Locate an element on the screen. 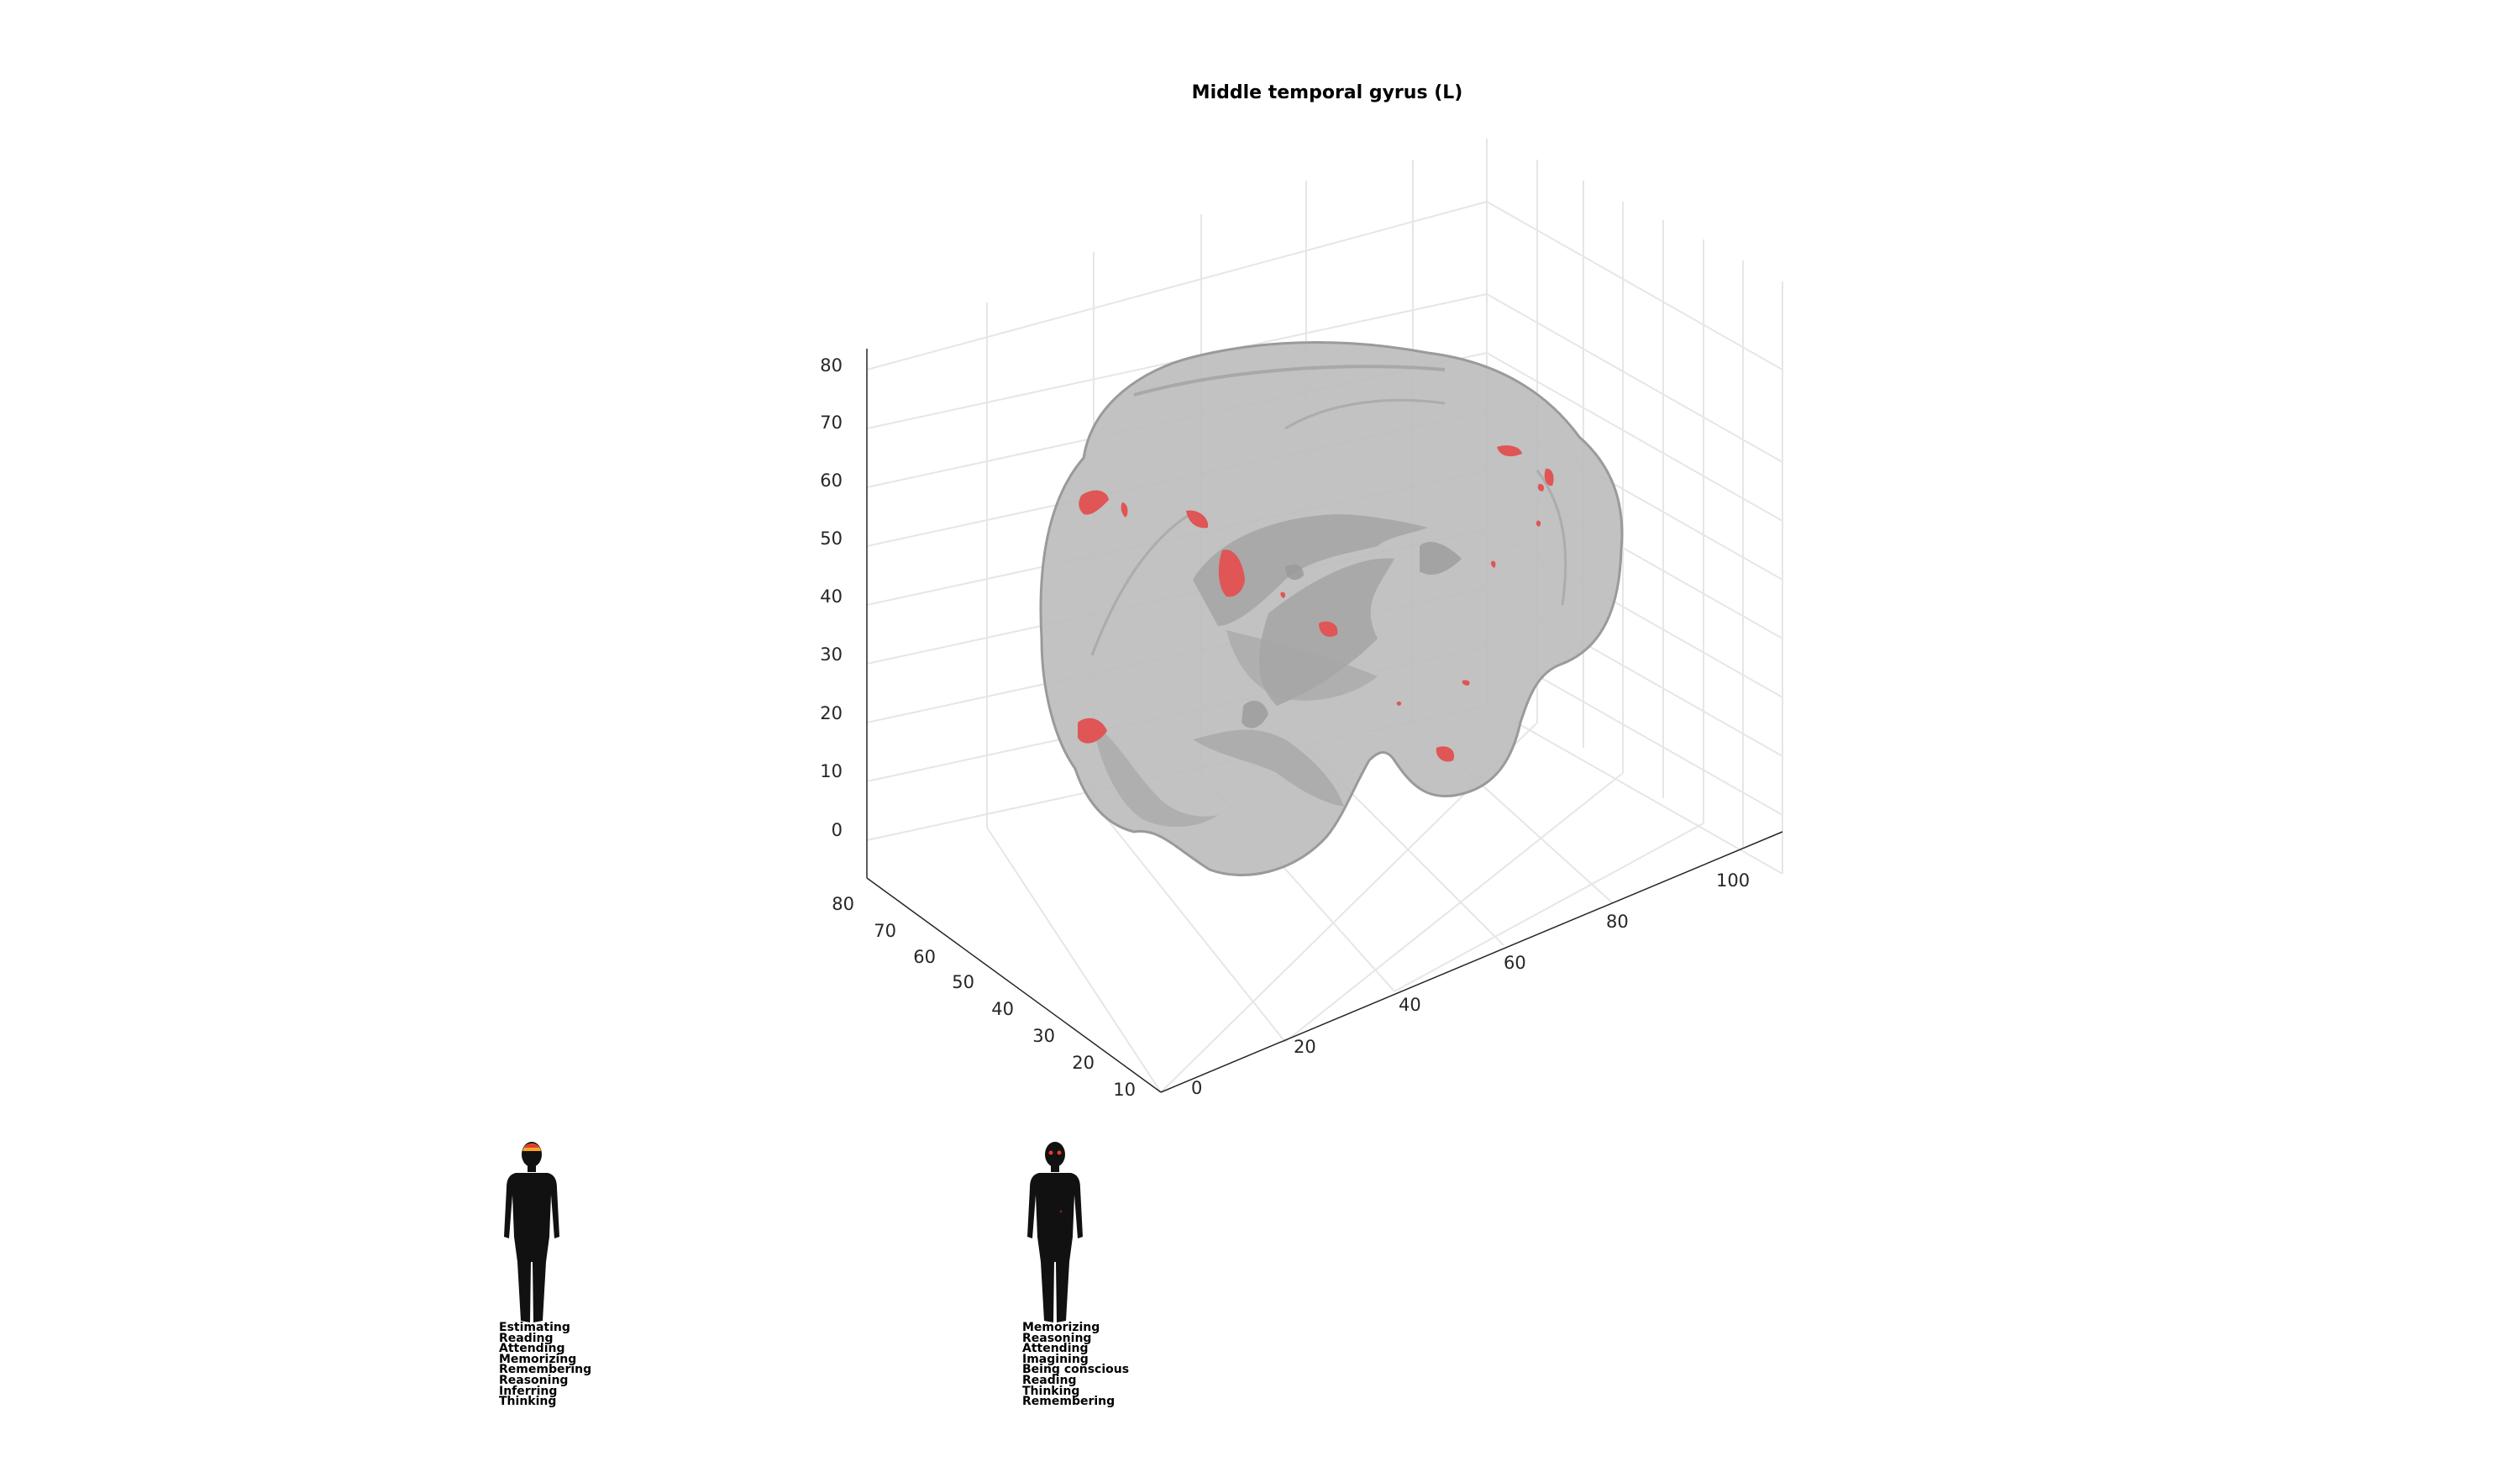 The width and height of the screenshot is (2520, 1472). term: Estimating is located at coordinates (534, 1327).